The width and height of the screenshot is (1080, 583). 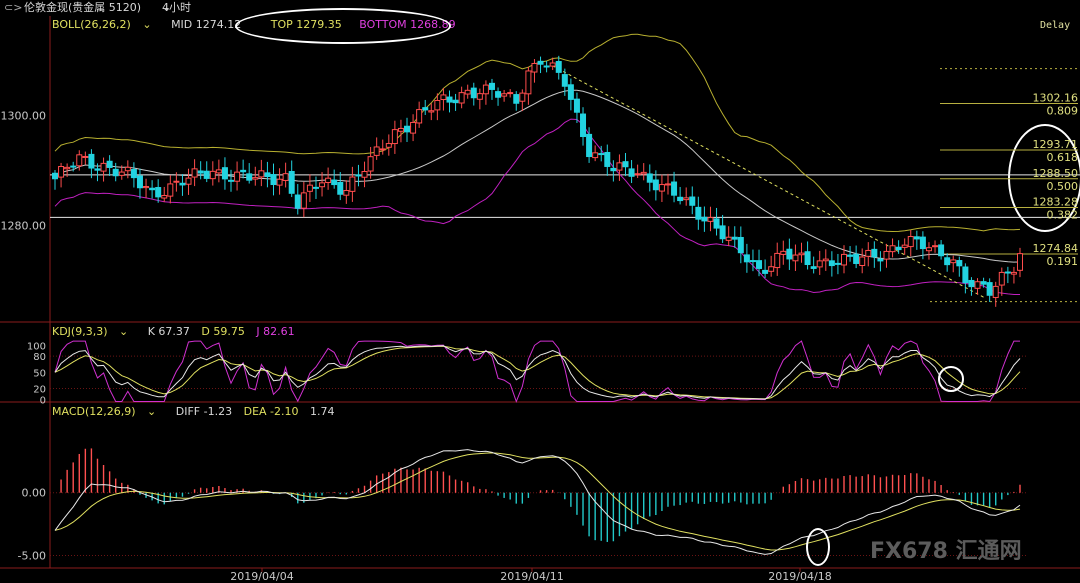 What do you see at coordinates (1055, 25) in the screenshot?
I see `delay-label: Delay` at bounding box center [1055, 25].